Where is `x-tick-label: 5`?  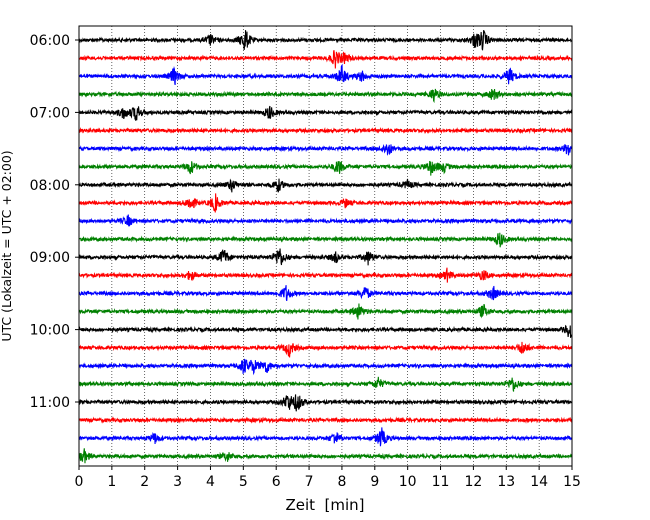 x-tick-label: 5 is located at coordinates (243, 482).